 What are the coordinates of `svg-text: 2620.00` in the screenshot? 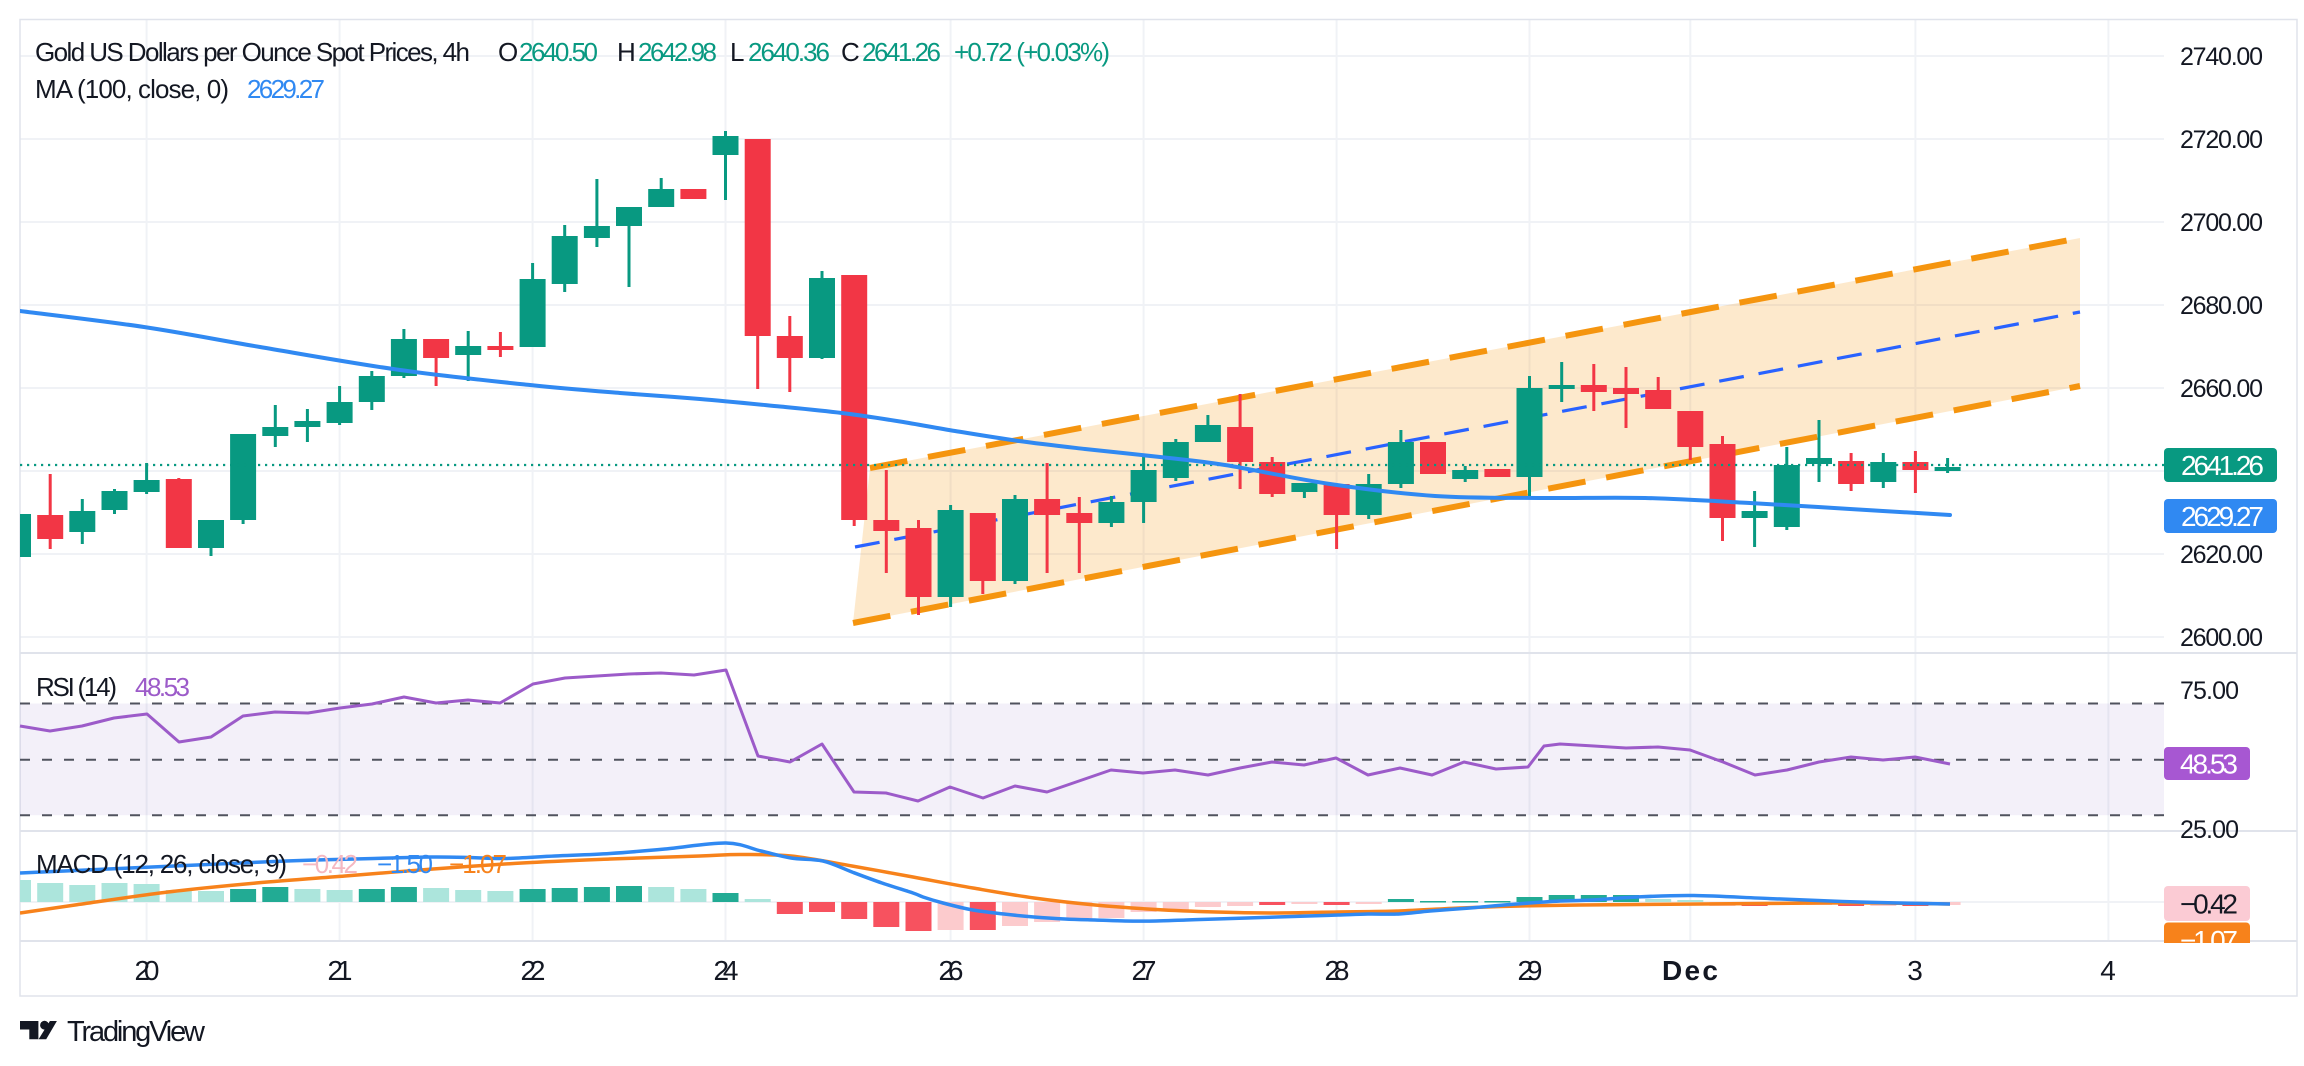 It's located at (2221, 555).